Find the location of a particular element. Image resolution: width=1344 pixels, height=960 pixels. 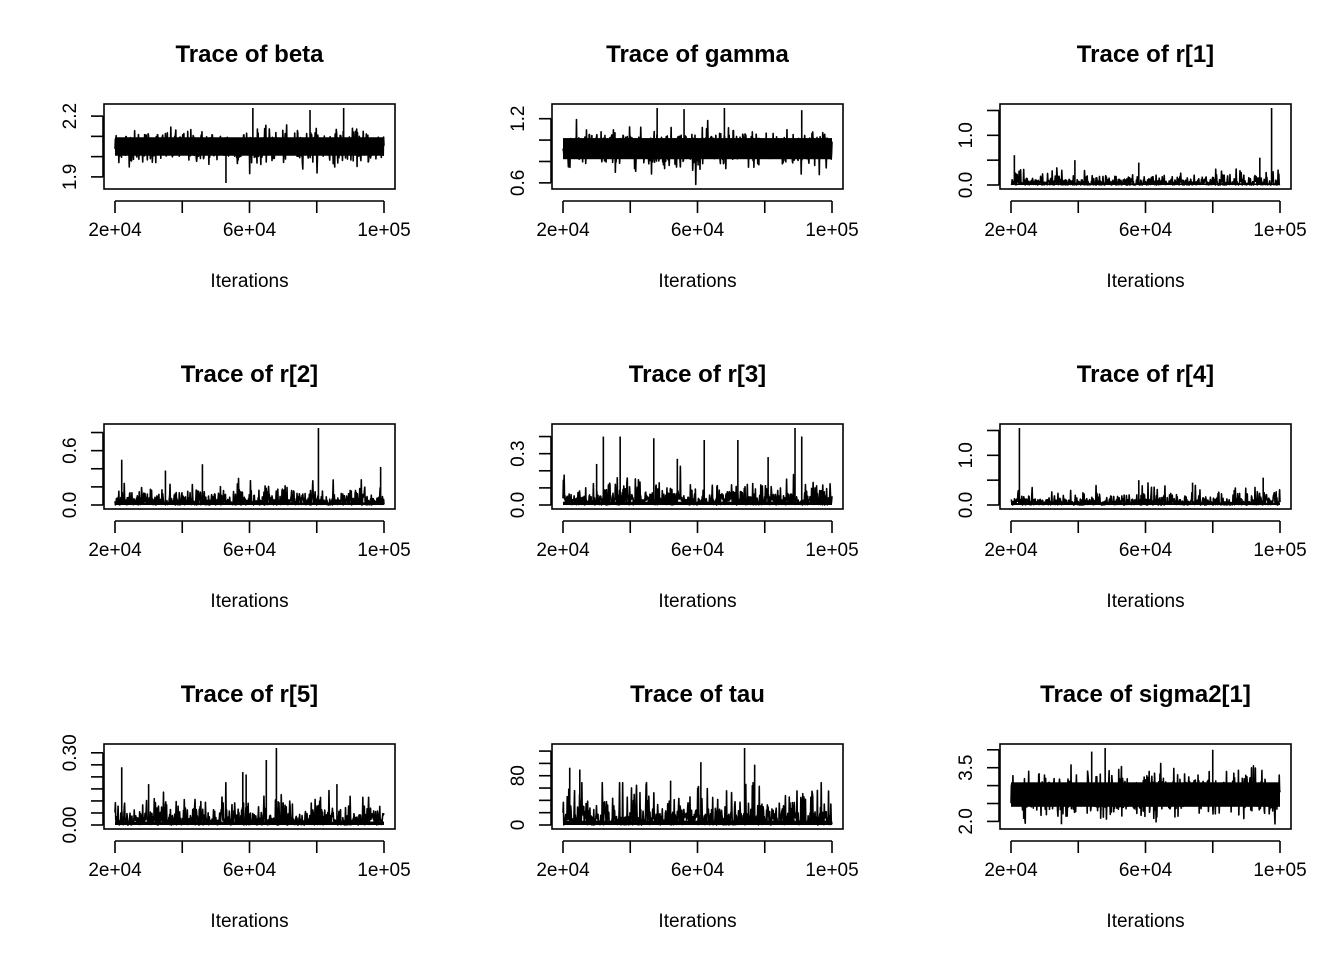

y-tick-label: 0.30 is located at coordinates (70, 752).